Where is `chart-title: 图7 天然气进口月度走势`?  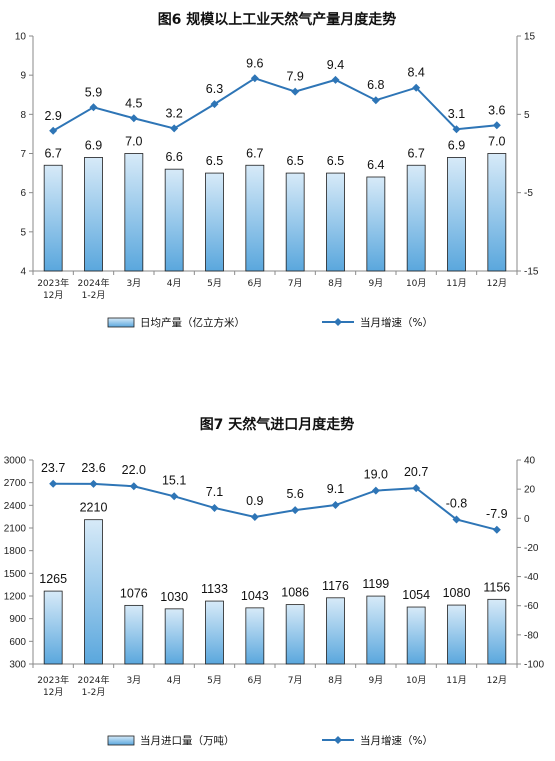 chart-title: 图7 天然气进口月度走势 is located at coordinates (277, 424).